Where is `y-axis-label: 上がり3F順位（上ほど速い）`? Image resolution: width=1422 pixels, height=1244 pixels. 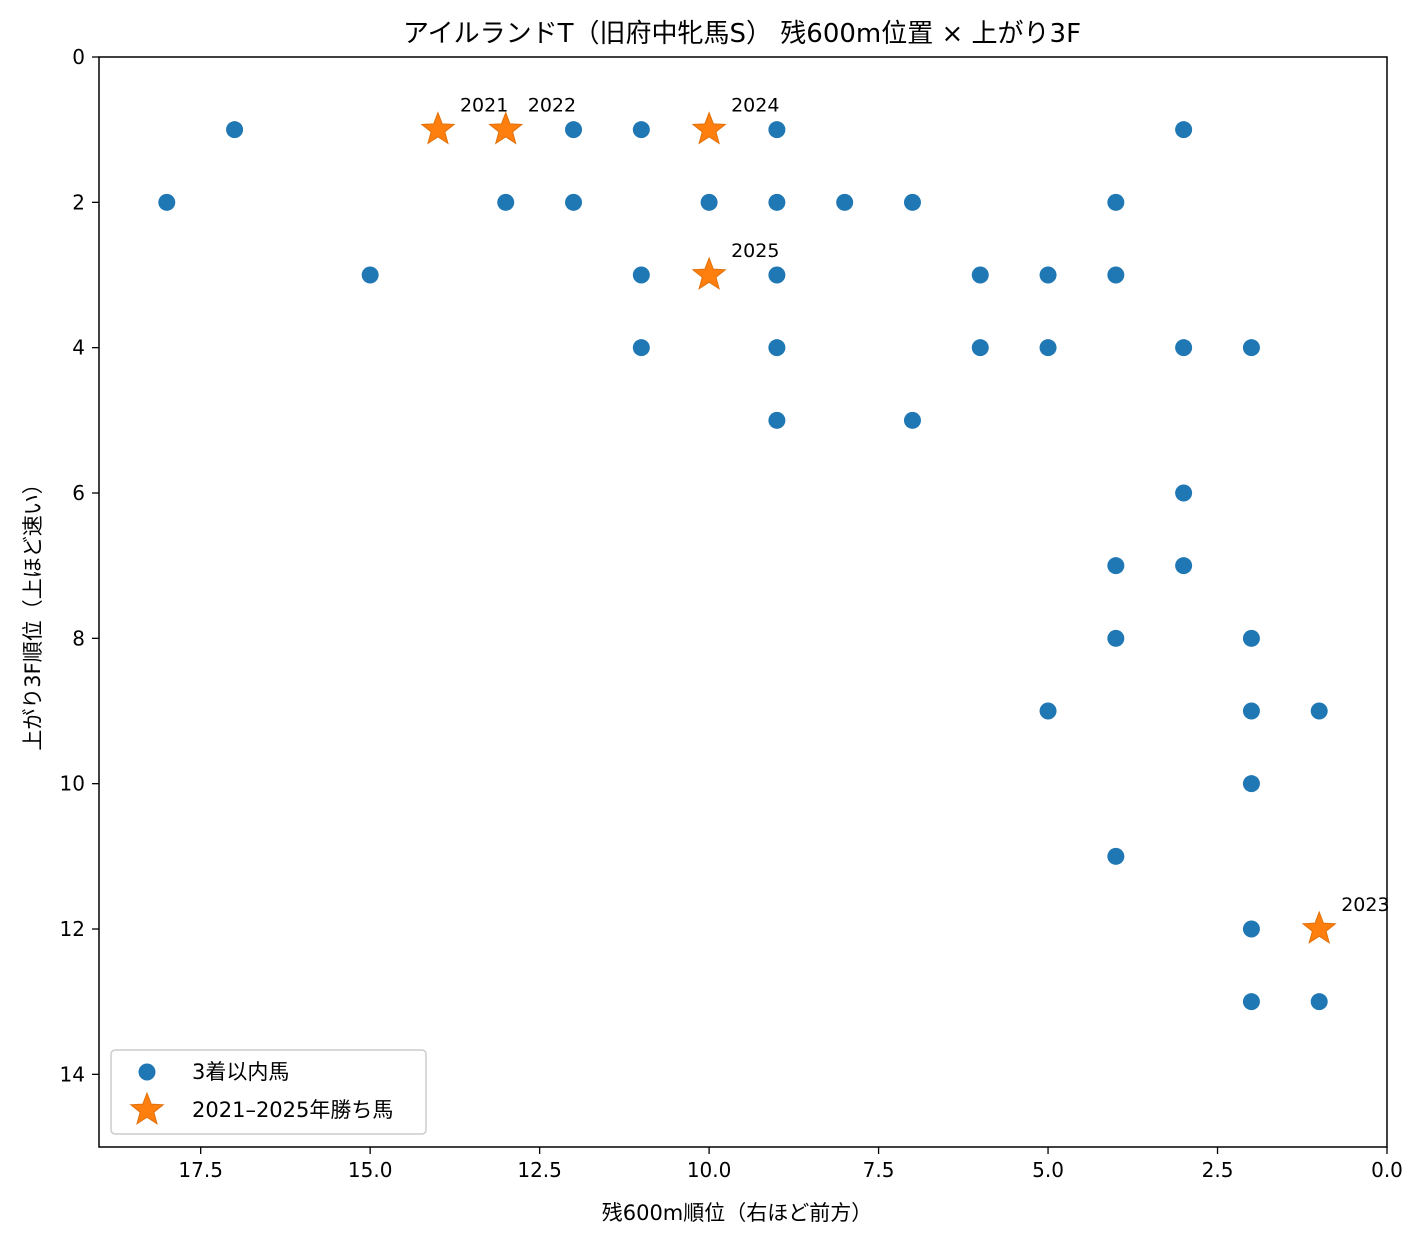
y-axis-label: 上がり3F順位（上ほど速い） is located at coordinates (33, 611).